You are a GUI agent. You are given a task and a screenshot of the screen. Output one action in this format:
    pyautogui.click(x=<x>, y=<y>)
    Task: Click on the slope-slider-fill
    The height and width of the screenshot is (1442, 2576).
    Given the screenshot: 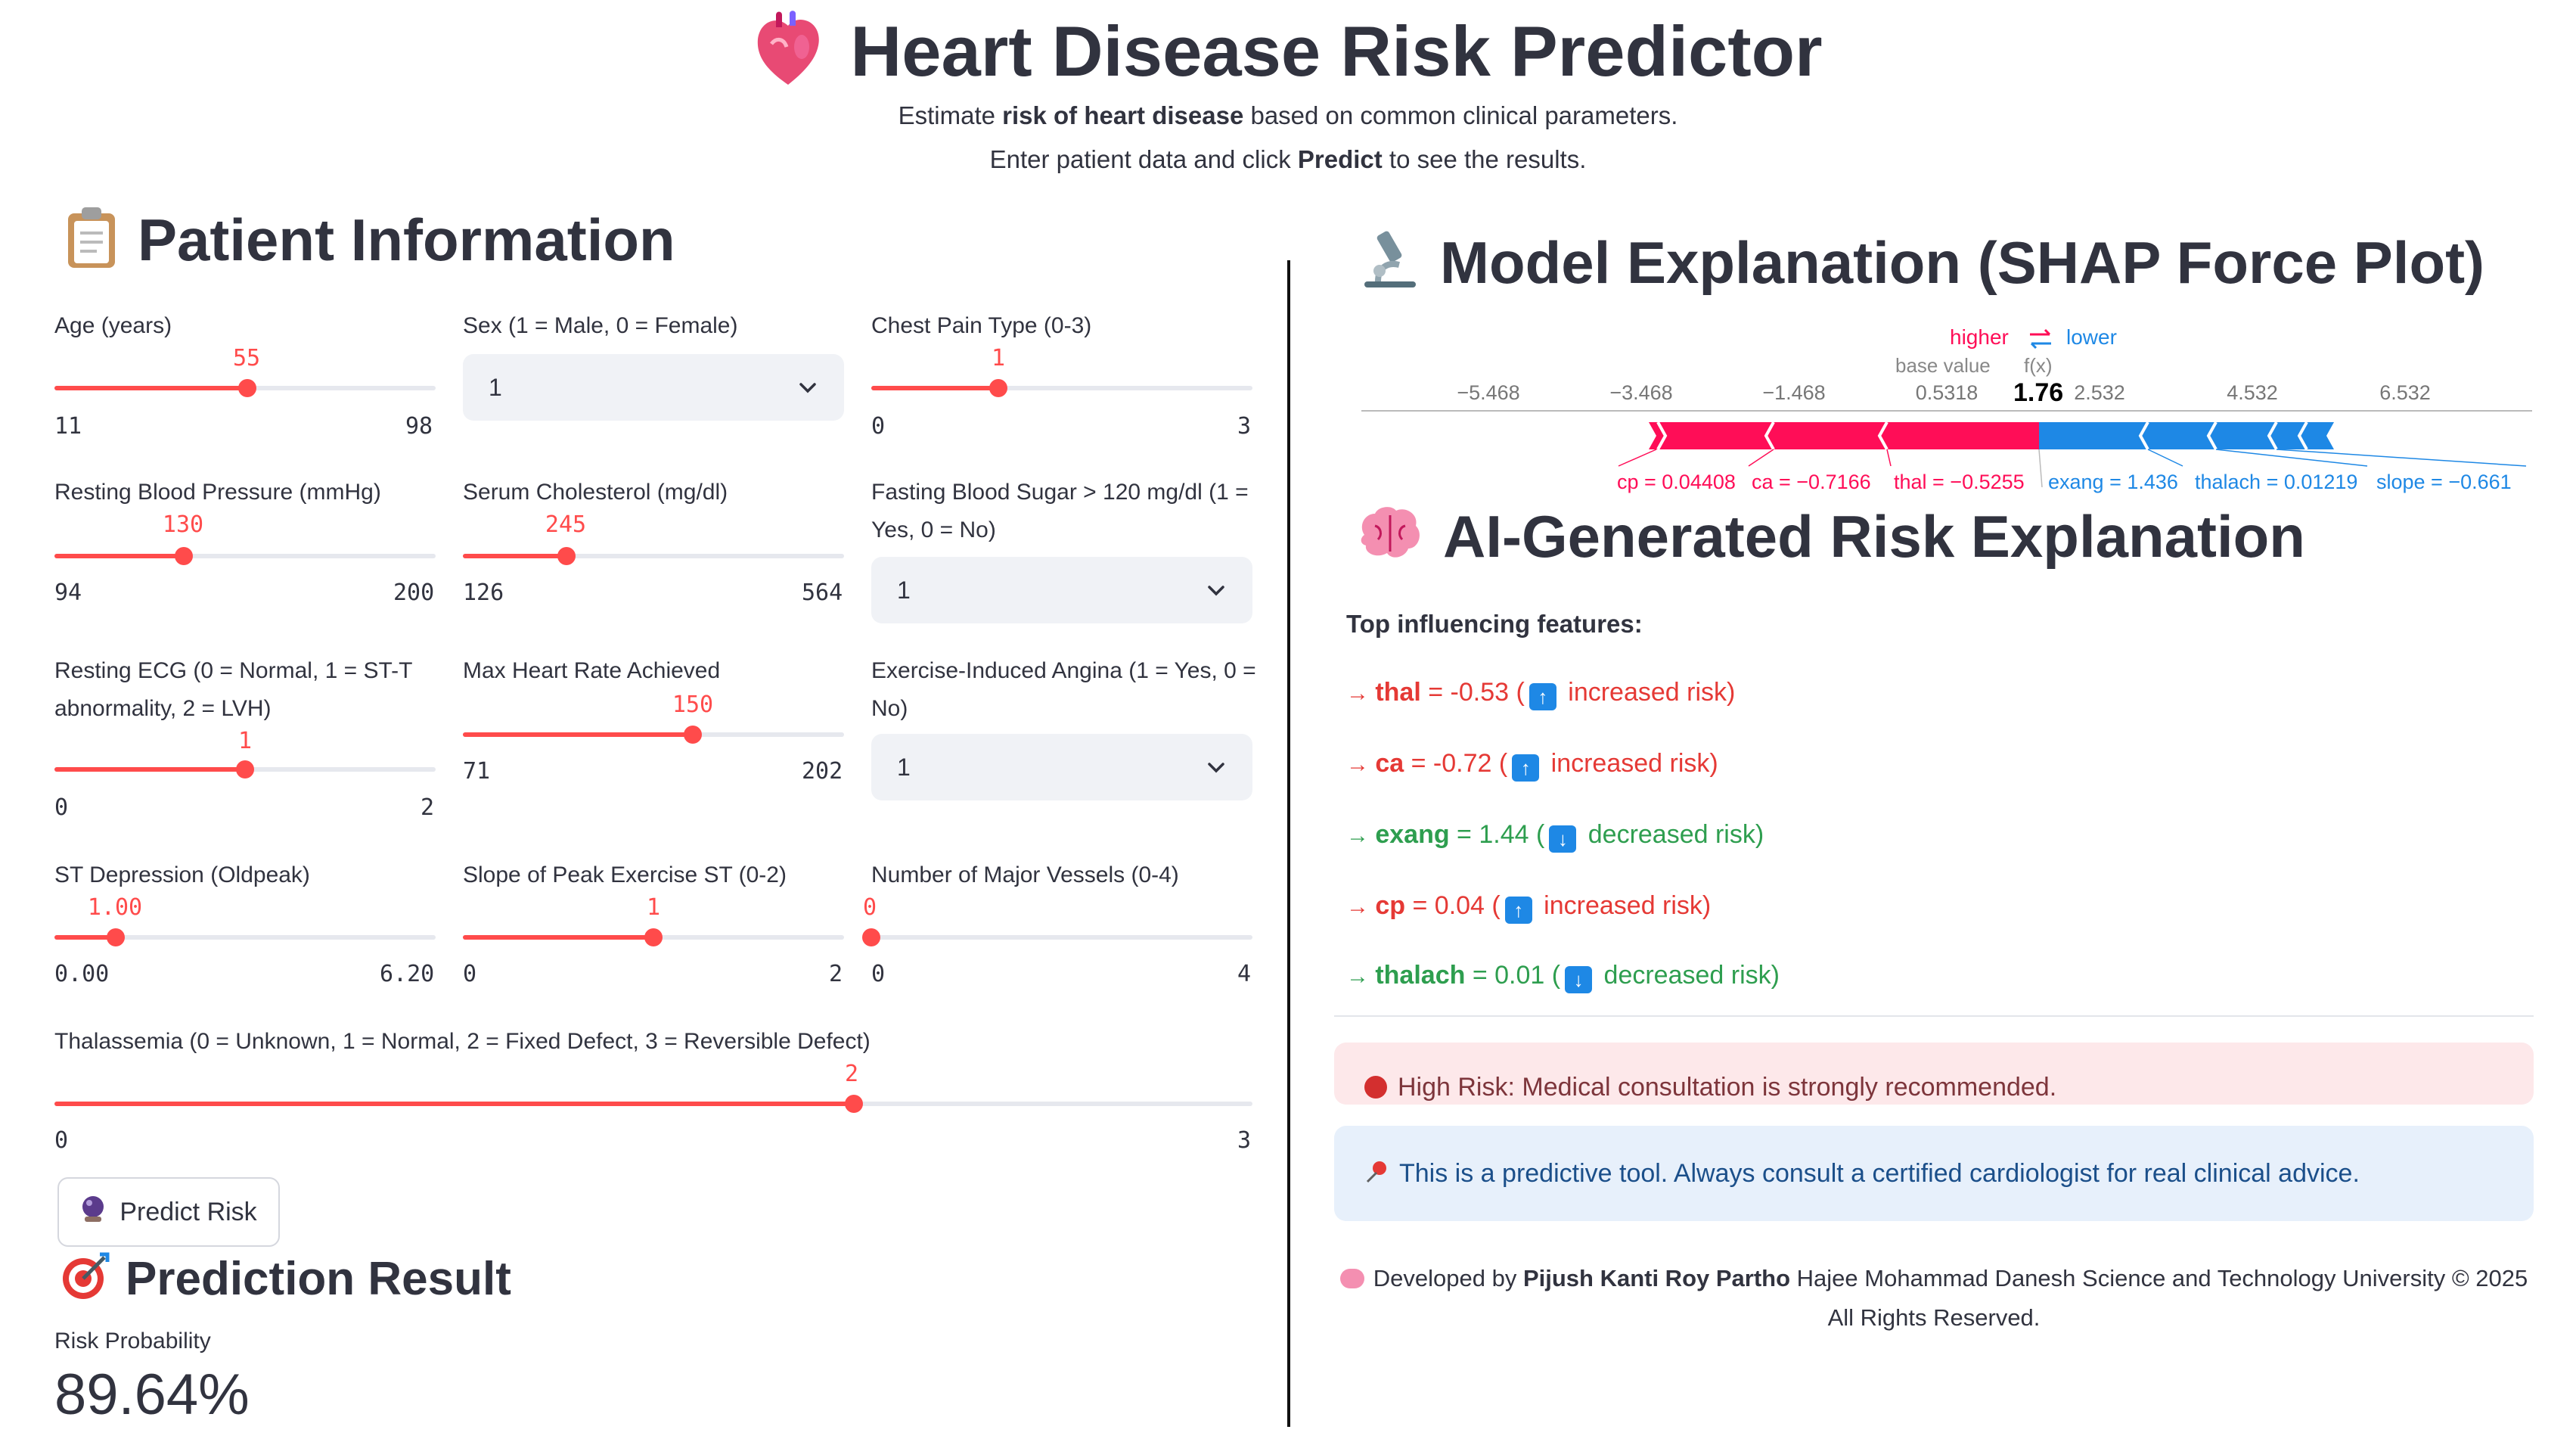 What is the action you would take?
    pyautogui.click(x=558, y=937)
    